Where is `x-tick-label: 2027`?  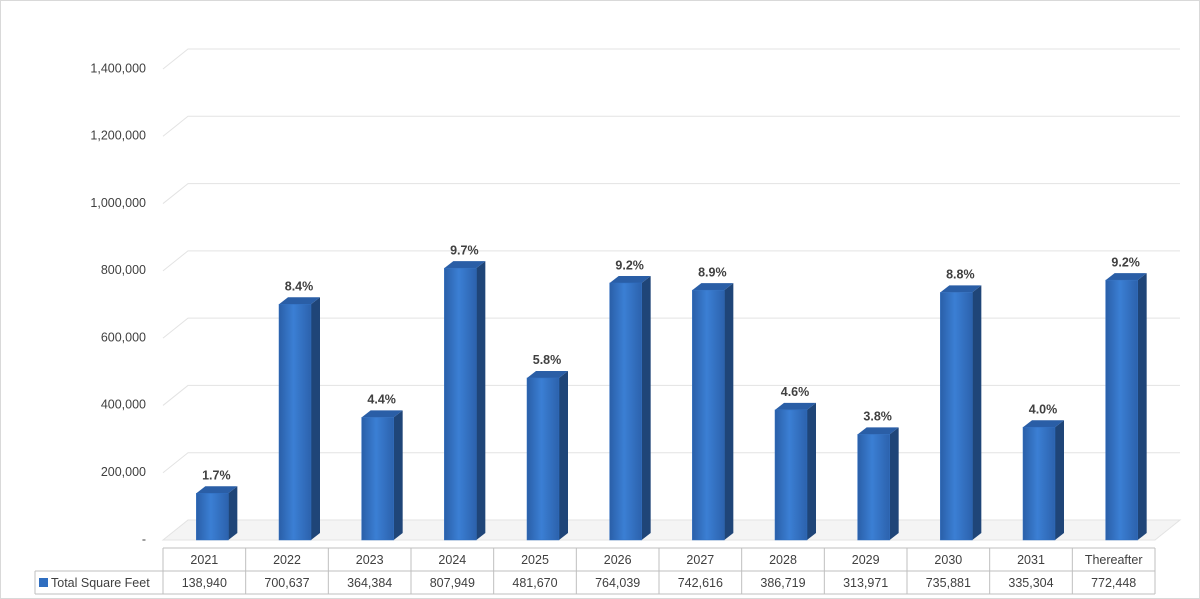 x-tick-label: 2027 is located at coordinates (700, 560).